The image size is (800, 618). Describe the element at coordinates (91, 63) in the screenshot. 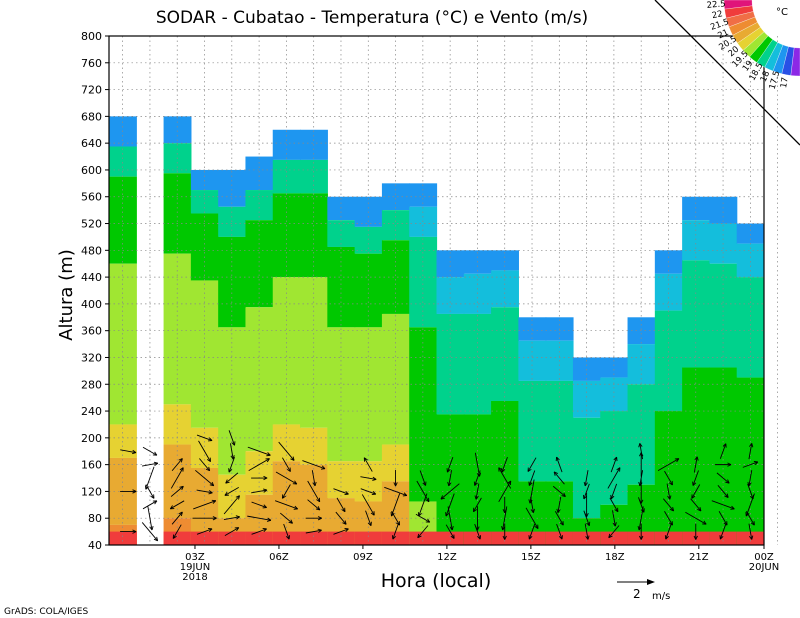

I see `y-tick-label: 760` at that location.